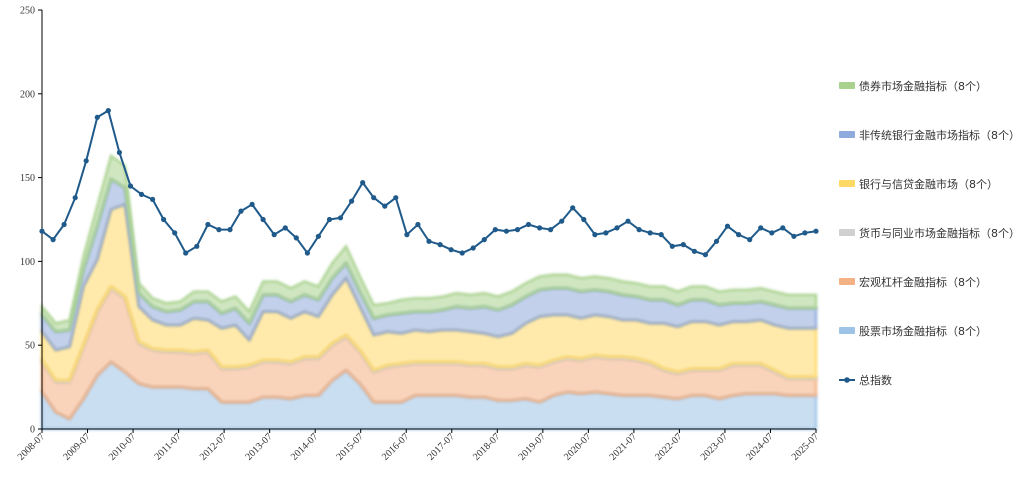  Describe the element at coordinates (27, 178) in the screenshot. I see `y-tick-label: 150` at that location.